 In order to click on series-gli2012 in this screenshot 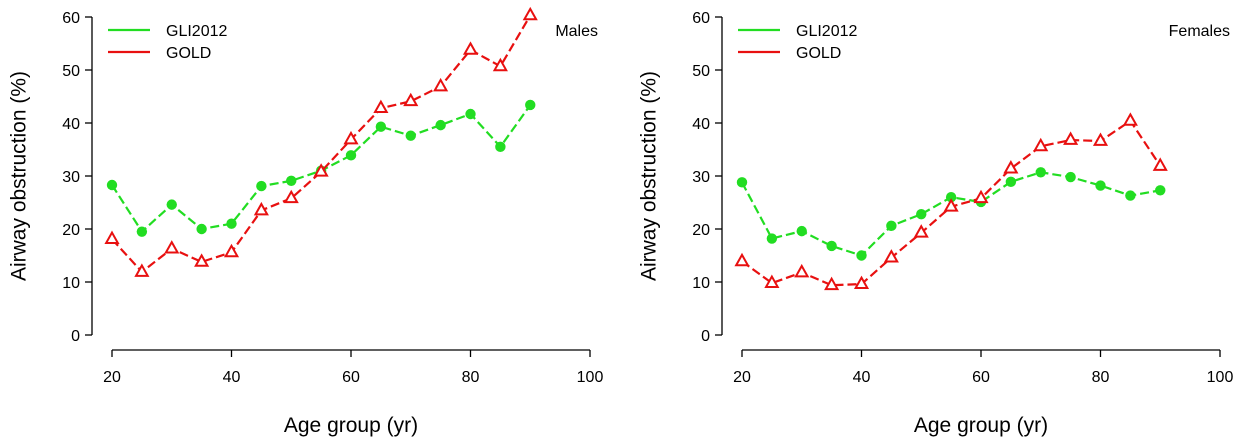, I will do `click(951, 214)`.